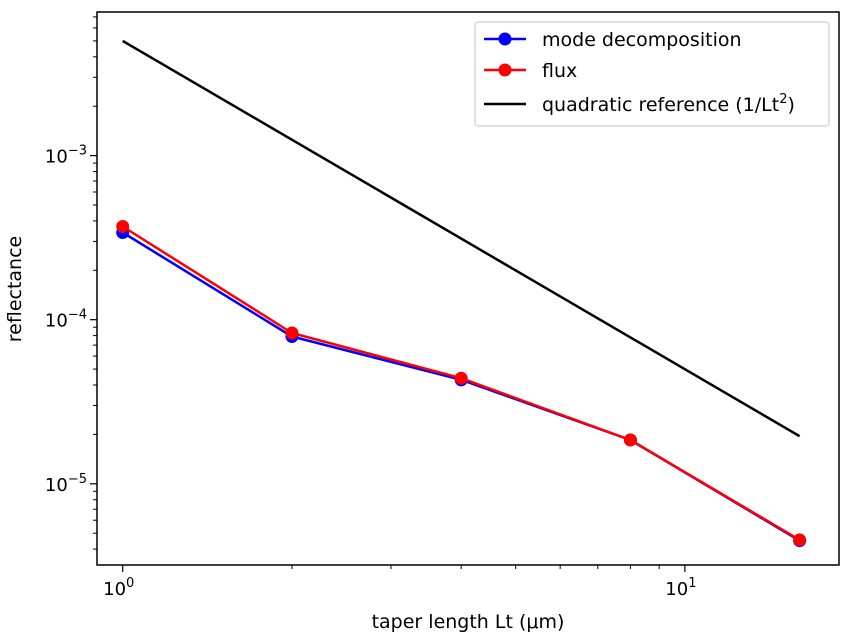  What do you see at coordinates (118, 588) in the screenshot?
I see `x-tick-label: 10⁰` at bounding box center [118, 588].